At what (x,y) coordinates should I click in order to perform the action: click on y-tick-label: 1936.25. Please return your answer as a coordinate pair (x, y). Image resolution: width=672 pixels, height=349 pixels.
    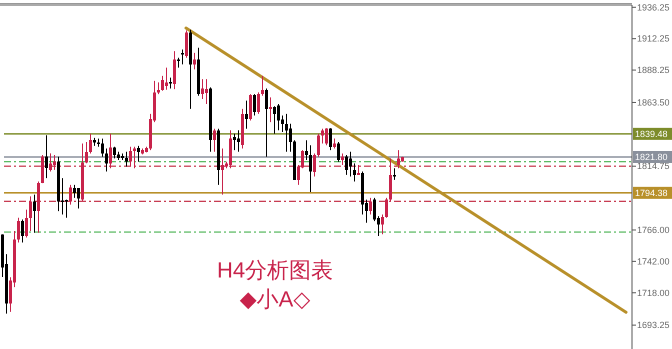
    Looking at the image, I should click on (653, 7).